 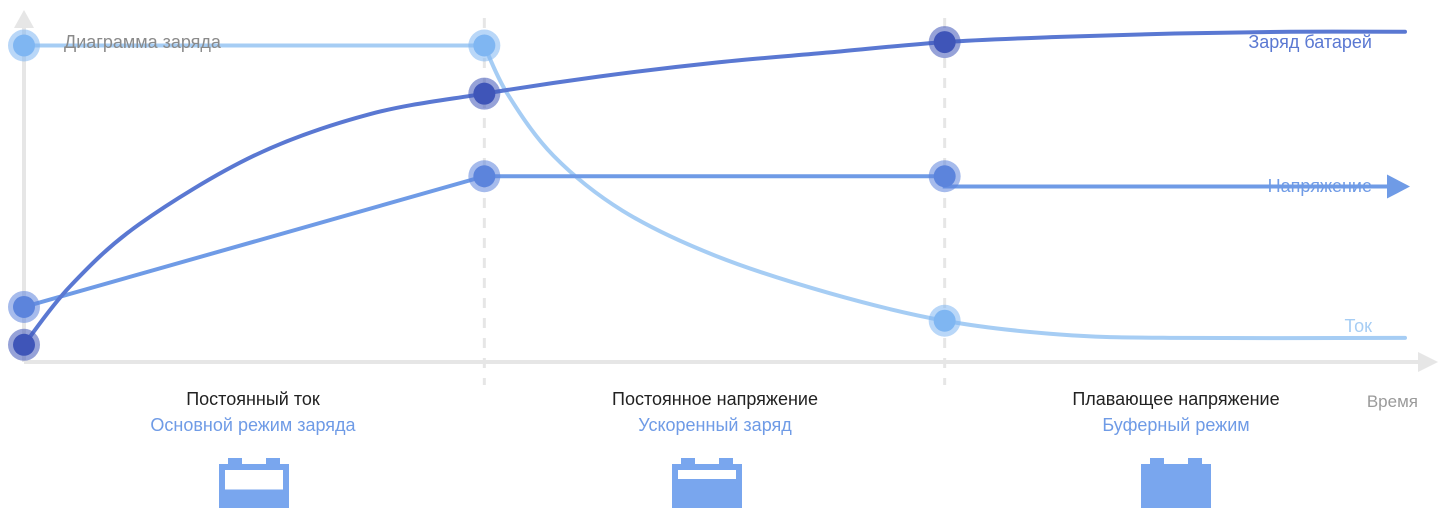 I want to click on stage-subtitle: Буферный режим, so click(x=1176, y=425).